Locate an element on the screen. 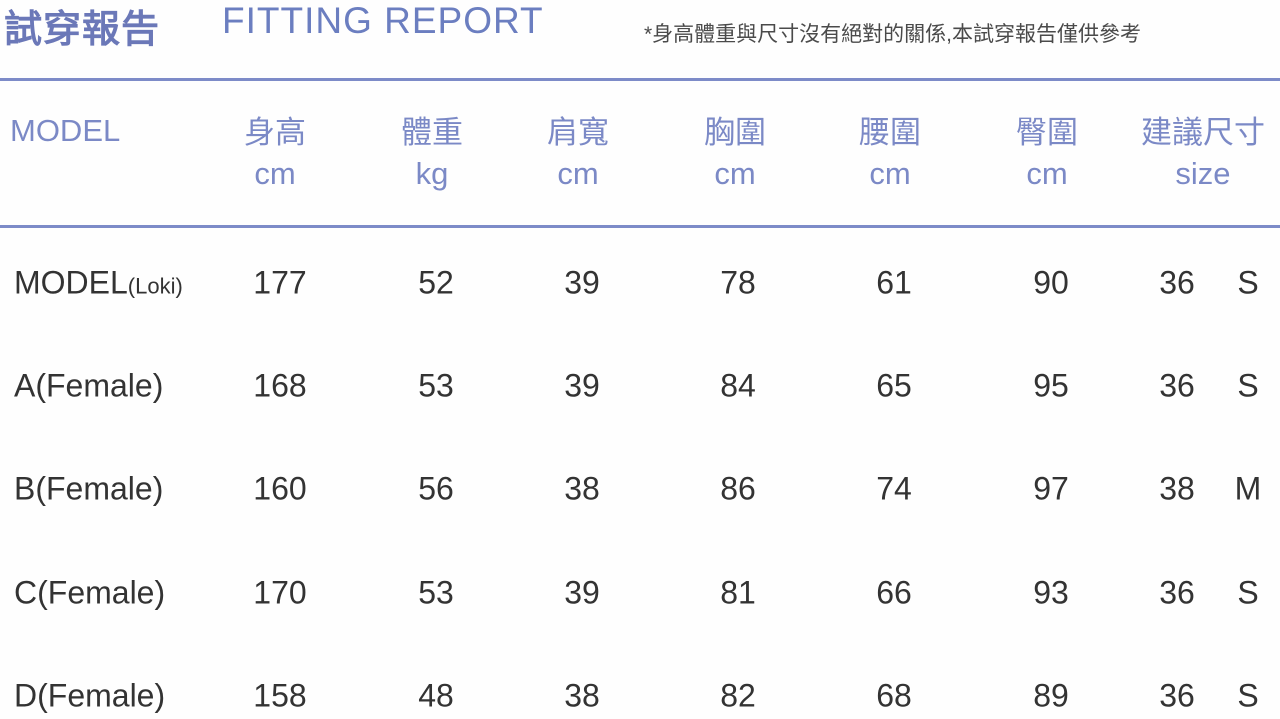  cell-weight: 52 is located at coordinates (436, 282).